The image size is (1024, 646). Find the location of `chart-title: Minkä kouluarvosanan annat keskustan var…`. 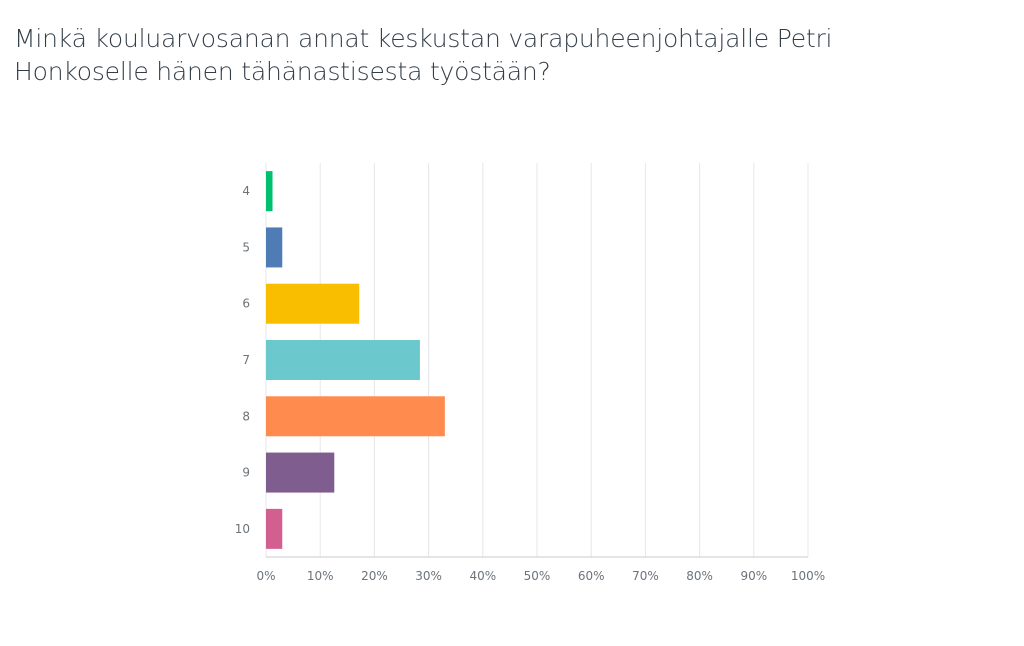

chart-title: Minkä kouluarvosanan annat keskustan var… is located at coordinates (423, 55).